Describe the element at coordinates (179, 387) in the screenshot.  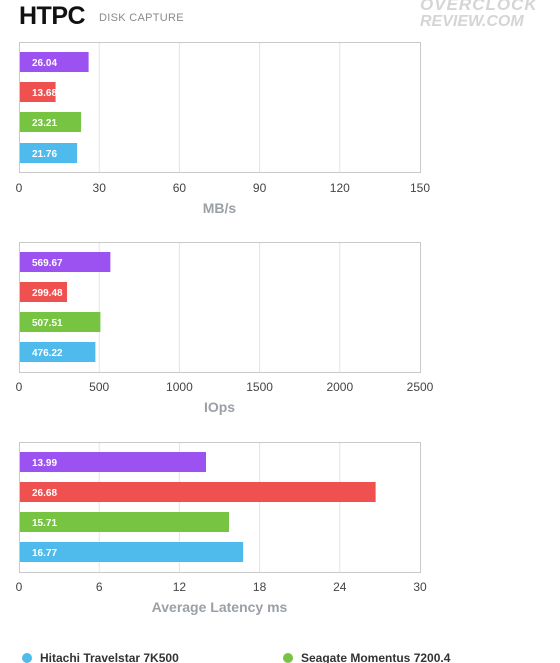
I see `x-tick-label: 1000` at that location.